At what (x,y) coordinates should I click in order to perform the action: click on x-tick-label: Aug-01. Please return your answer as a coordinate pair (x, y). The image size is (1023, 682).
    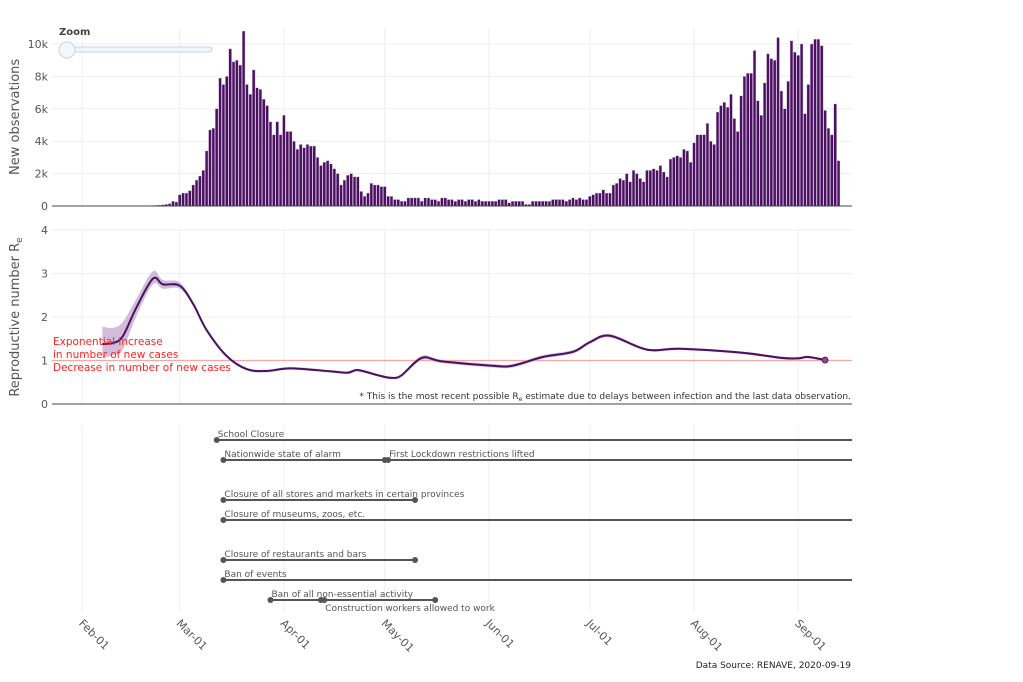
    Looking at the image, I should click on (706, 635).